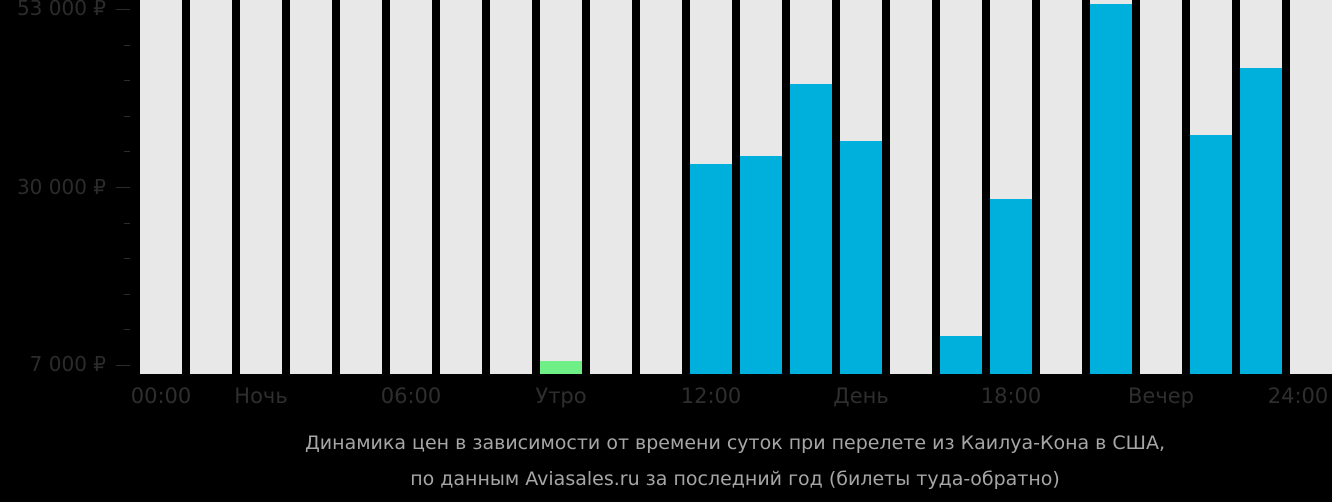 Image resolution: width=1332 pixels, height=502 pixels. I want to click on y-axis-label: 7 000 ₽, so click(67, 364).